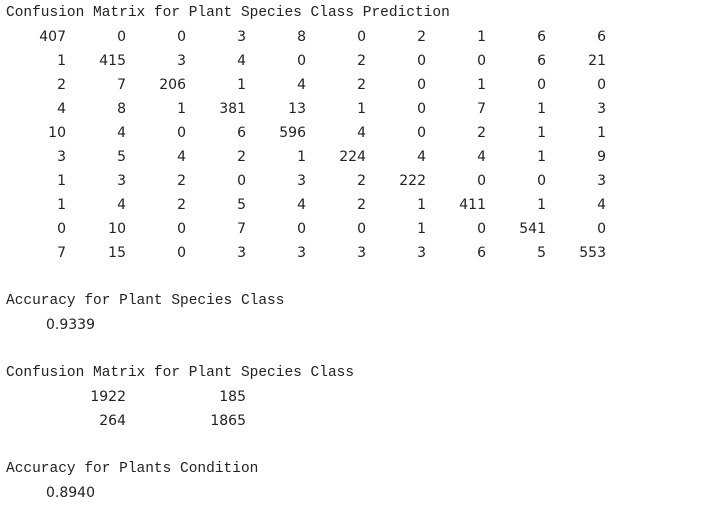 Image resolution: width=720 pixels, height=517 pixels. What do you see at coordinates (180, 373) in the screenshot?
I see `binary-confusion-matrix-title: Confusion Matrix for Plant Species Class` at bounding box center [180, 373].